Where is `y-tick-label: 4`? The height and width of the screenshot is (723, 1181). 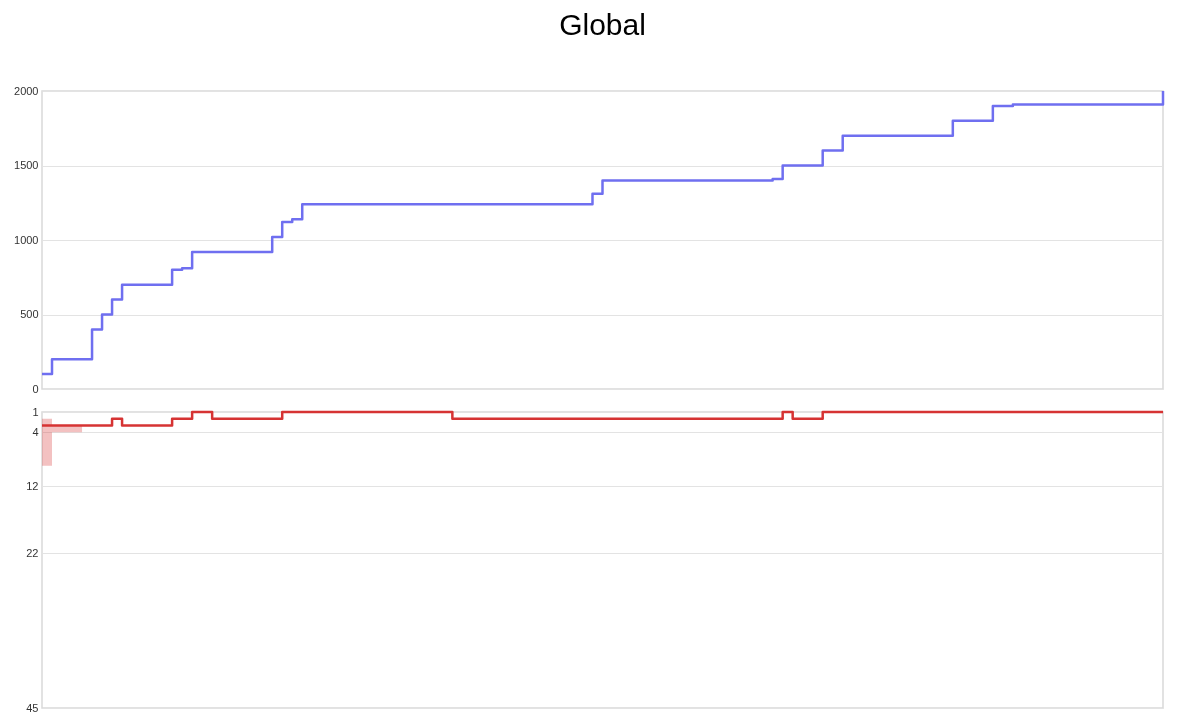
y-tick-label: 4 is located at coordinates (35, 431).